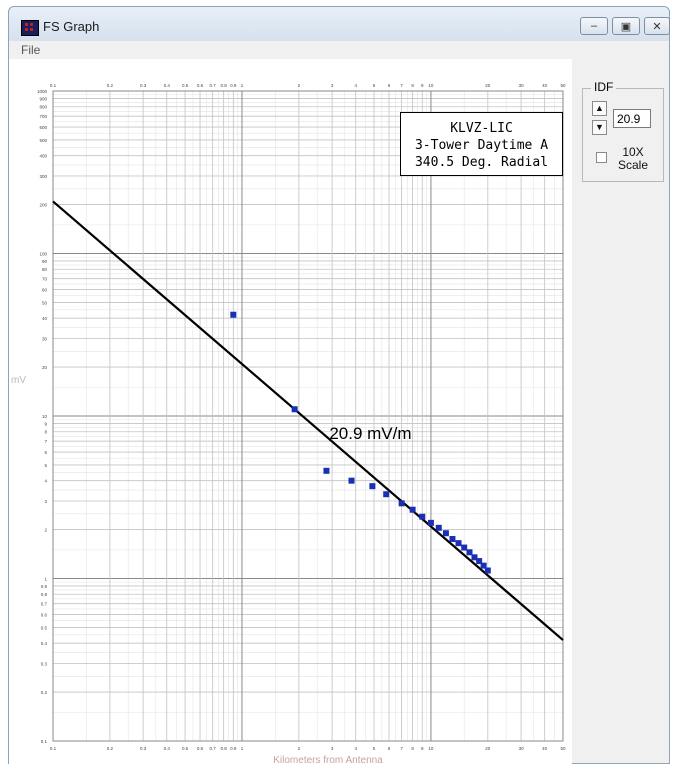 The width and height of the screenshot is (673, 767). What do you see at coordinates (545, 748) in the screenshot?
I see `x-tick-label-bottom: 40` at bounding box center [545, 748].